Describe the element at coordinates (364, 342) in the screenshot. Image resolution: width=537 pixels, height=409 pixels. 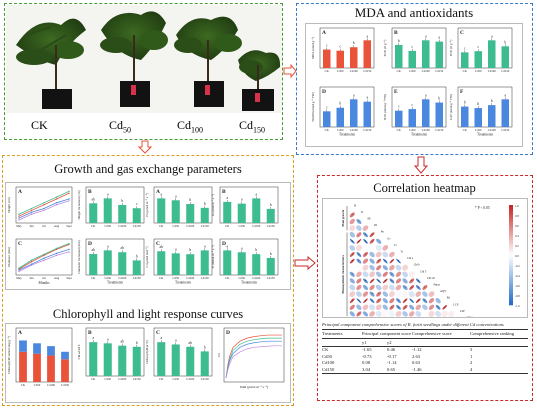
I see `pca-sub-y1: y1` at that location.